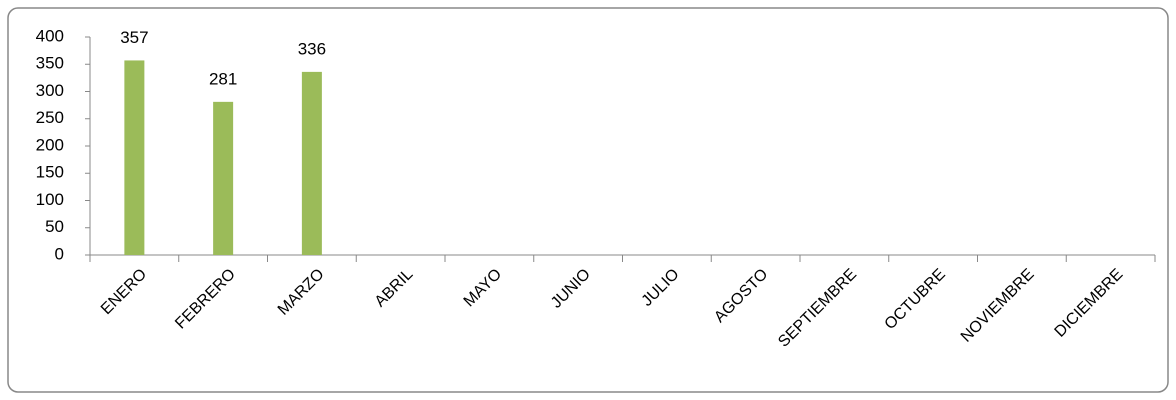 The width and height of the screenshot is (1176, 400). Describe the element at coordinates (50, 172) in the screenshot. I see `y-tick-label: 150` at that location.